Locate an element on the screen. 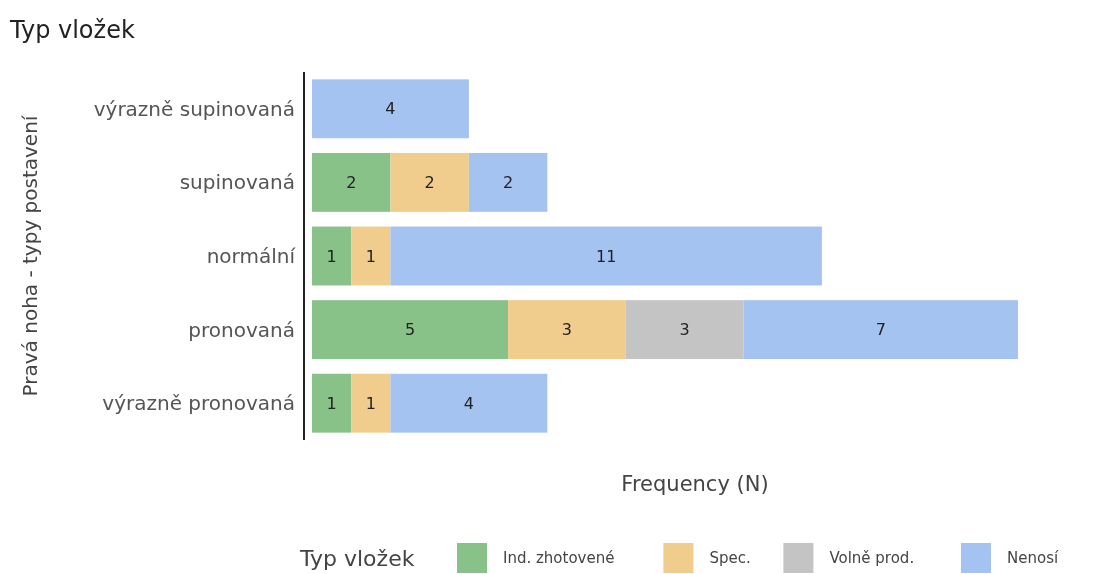  y-tick-label: normální is located at coordinates (251, 256).